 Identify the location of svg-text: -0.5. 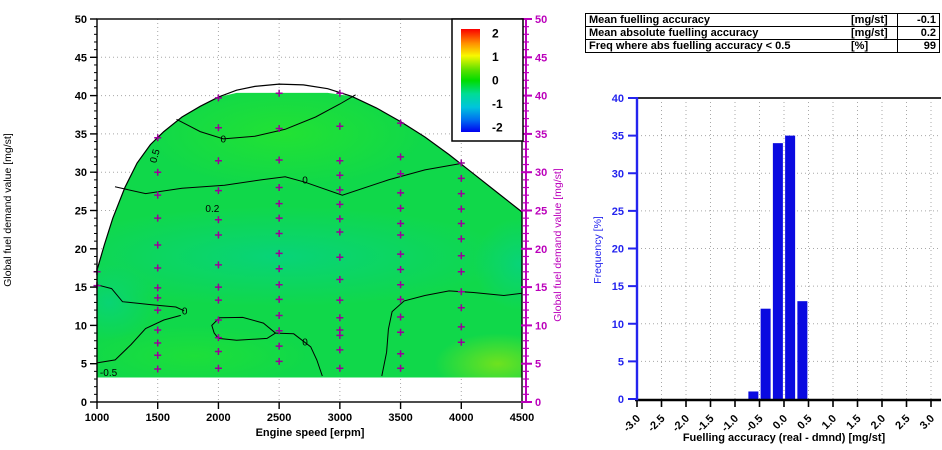
(109, 373).